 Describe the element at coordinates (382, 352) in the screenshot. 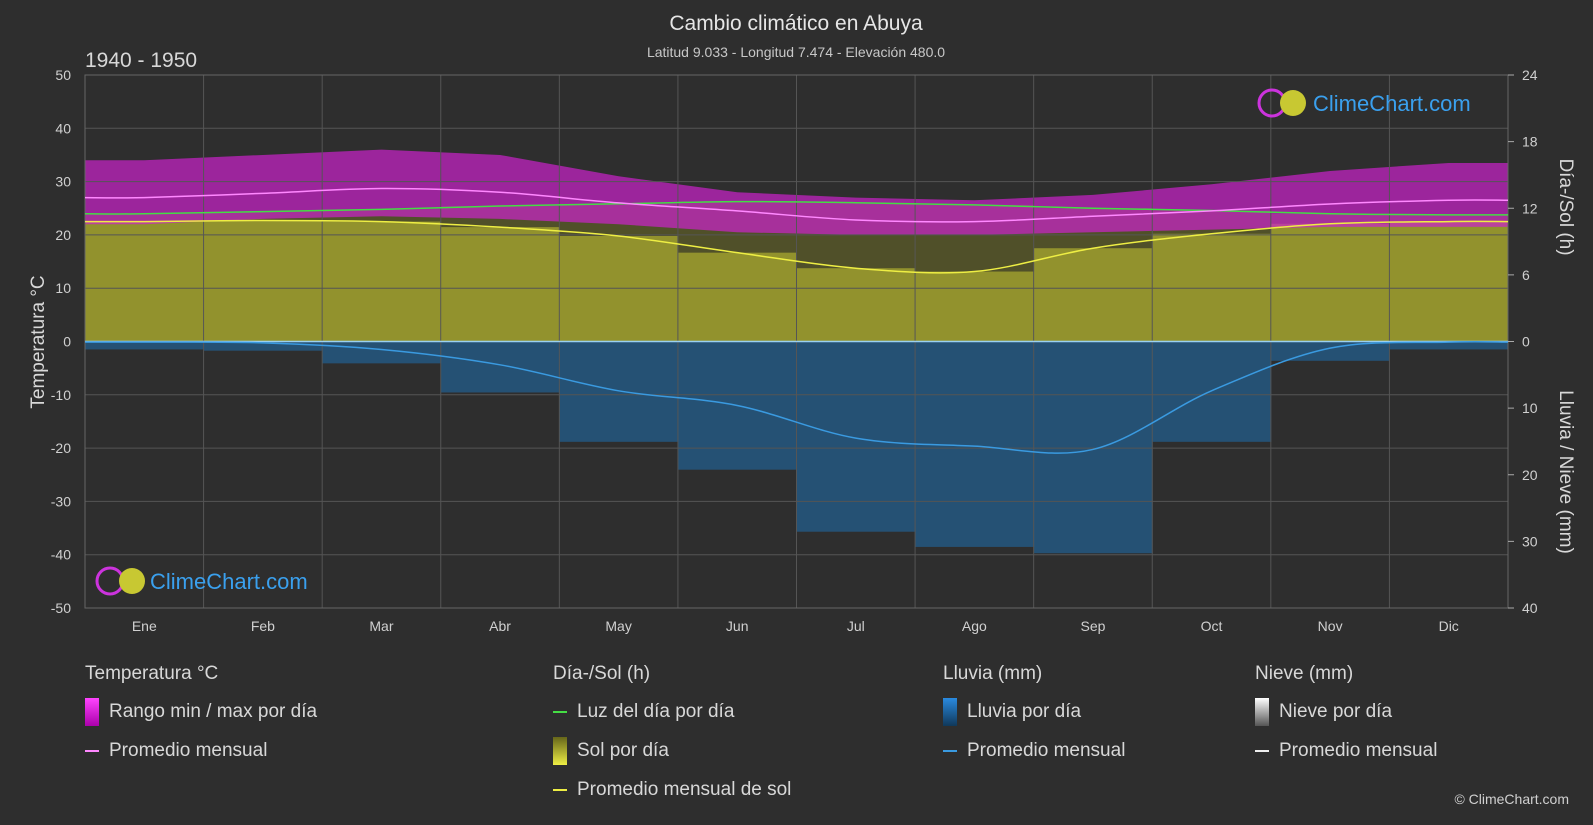

I see `rain-bar-Mar` at that location.